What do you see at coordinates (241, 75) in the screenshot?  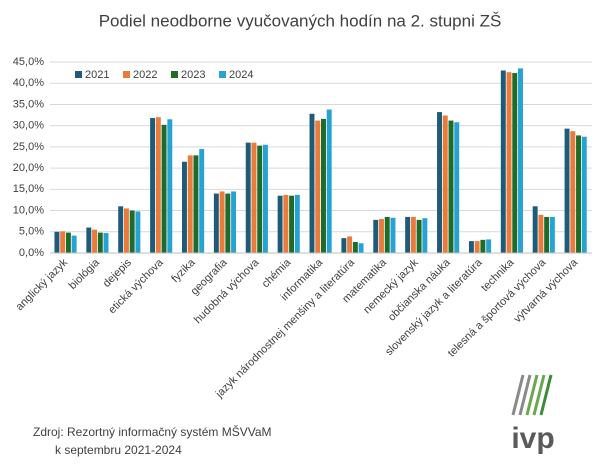 I see `legend-label: 2024` at bounding box center [241, 75].